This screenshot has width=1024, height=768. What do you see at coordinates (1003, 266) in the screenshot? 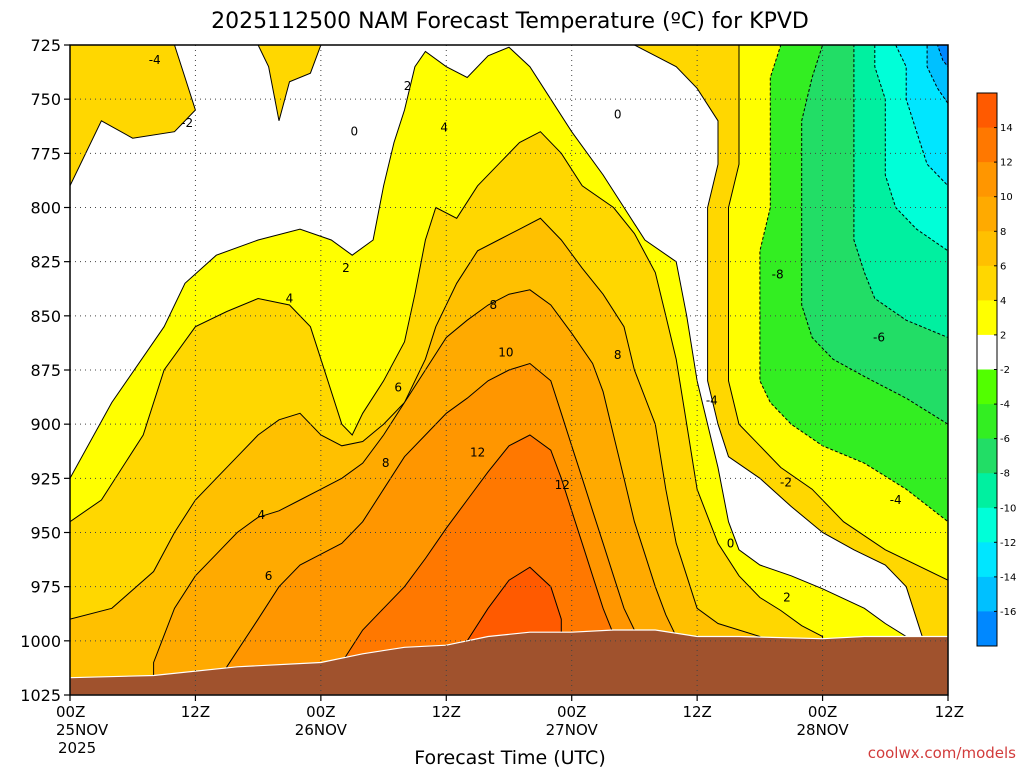
I see `colorbar-tick-label: 6` at bounding box center [1003, 266].